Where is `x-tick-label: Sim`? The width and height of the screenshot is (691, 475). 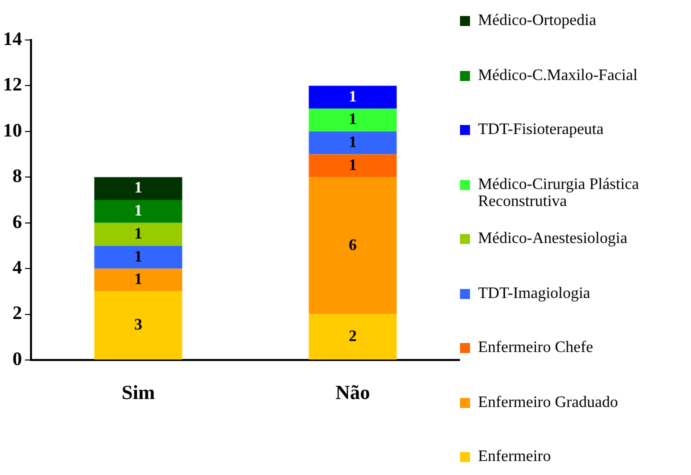 x-tick-label: Sim is located at coordinates (139, 393).